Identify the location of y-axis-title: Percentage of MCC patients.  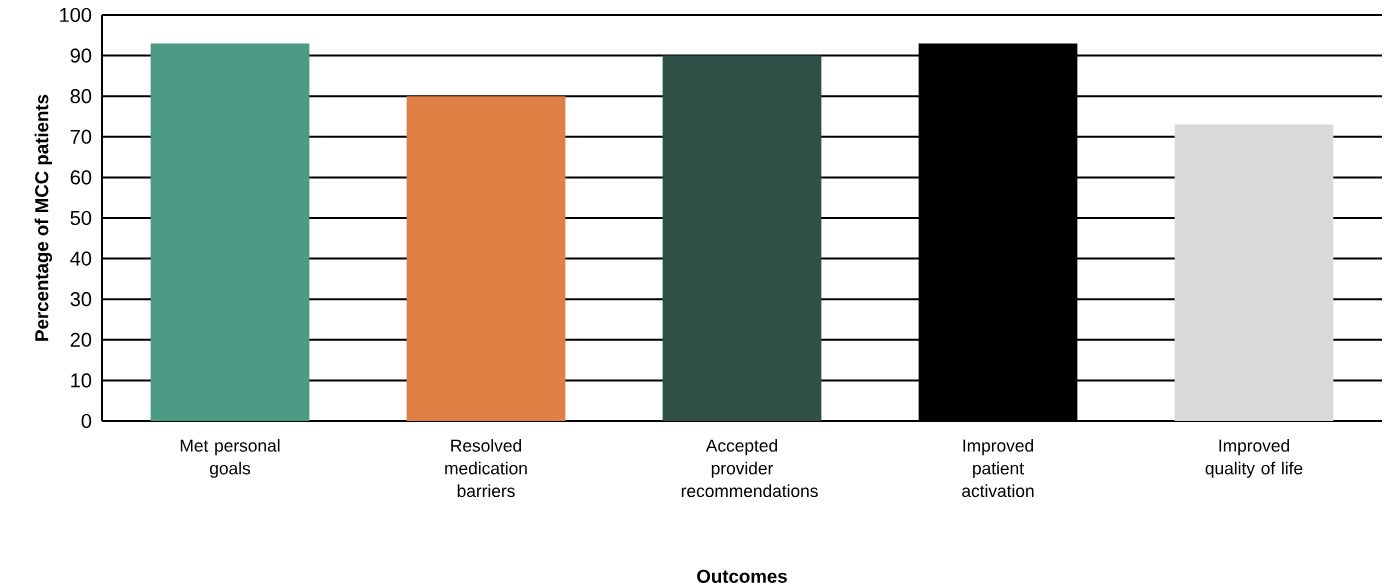
(43, 217).